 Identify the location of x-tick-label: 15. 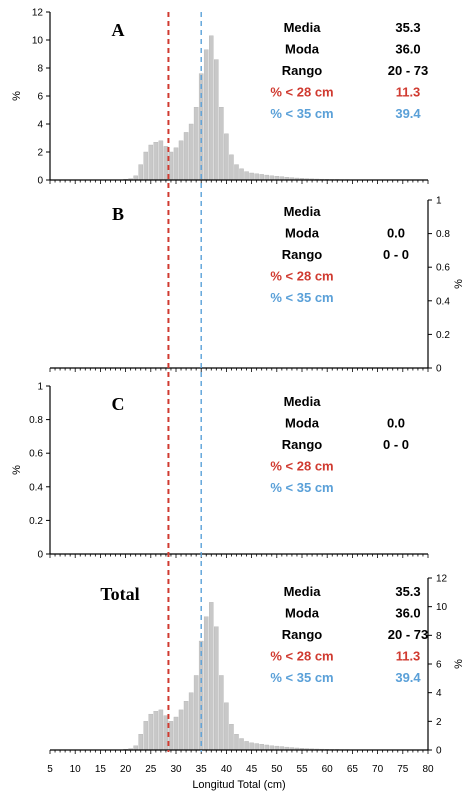
(101, 769).